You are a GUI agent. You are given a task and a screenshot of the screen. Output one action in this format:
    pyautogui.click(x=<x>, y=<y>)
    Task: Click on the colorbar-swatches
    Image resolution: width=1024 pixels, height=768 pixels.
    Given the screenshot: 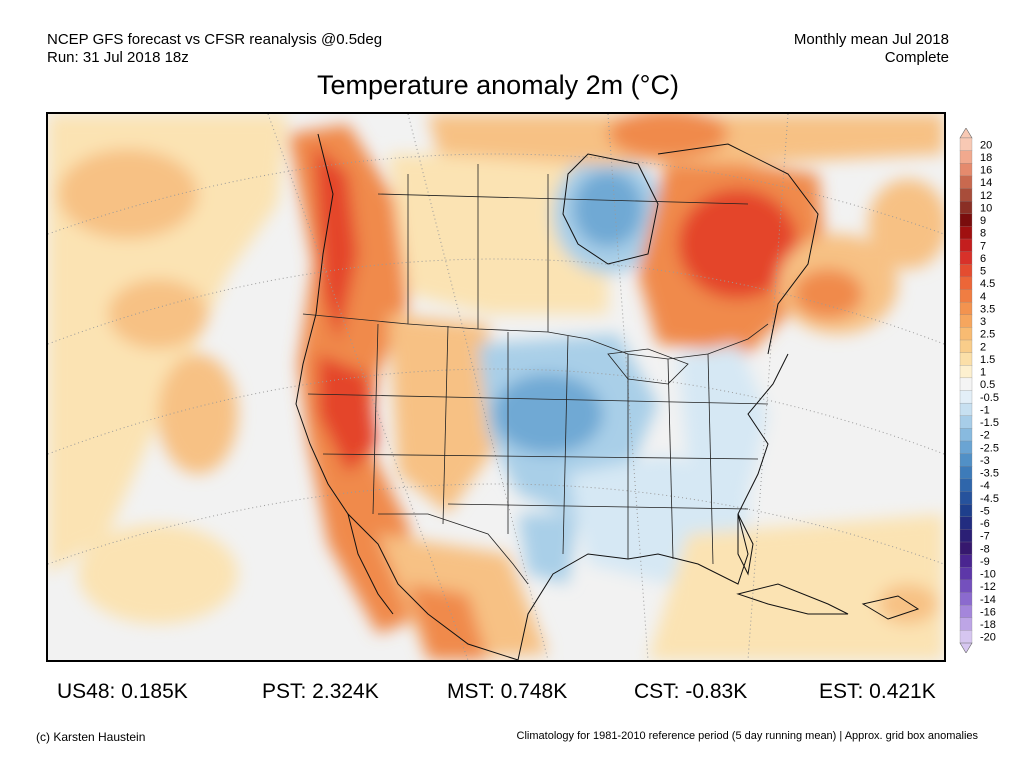 What is the action you would take?
    pyautogui.click(x=966, y=390)
    